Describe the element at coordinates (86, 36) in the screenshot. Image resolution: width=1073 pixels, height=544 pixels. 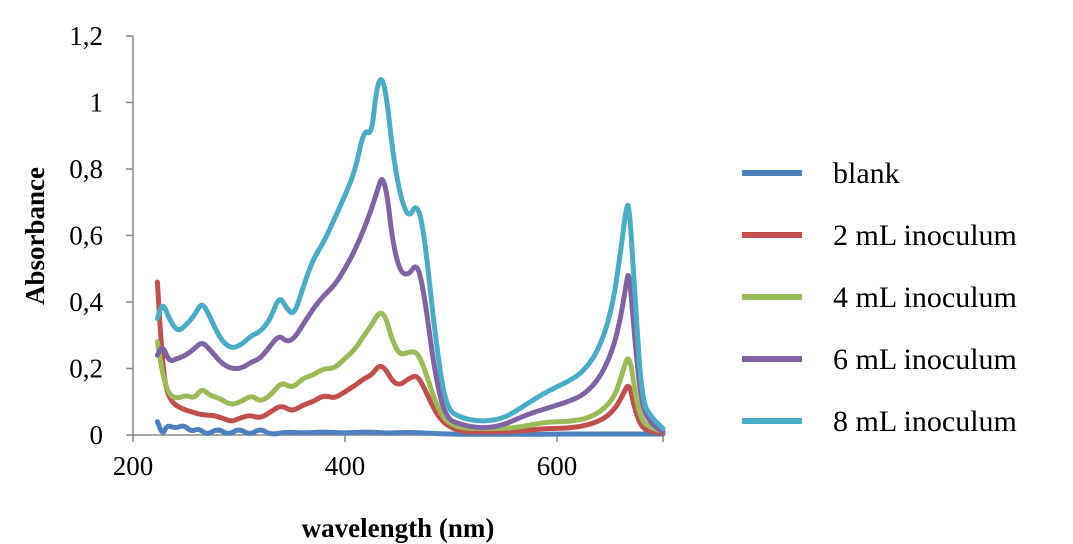
I see `y-tick-label: 1,2` at that location.